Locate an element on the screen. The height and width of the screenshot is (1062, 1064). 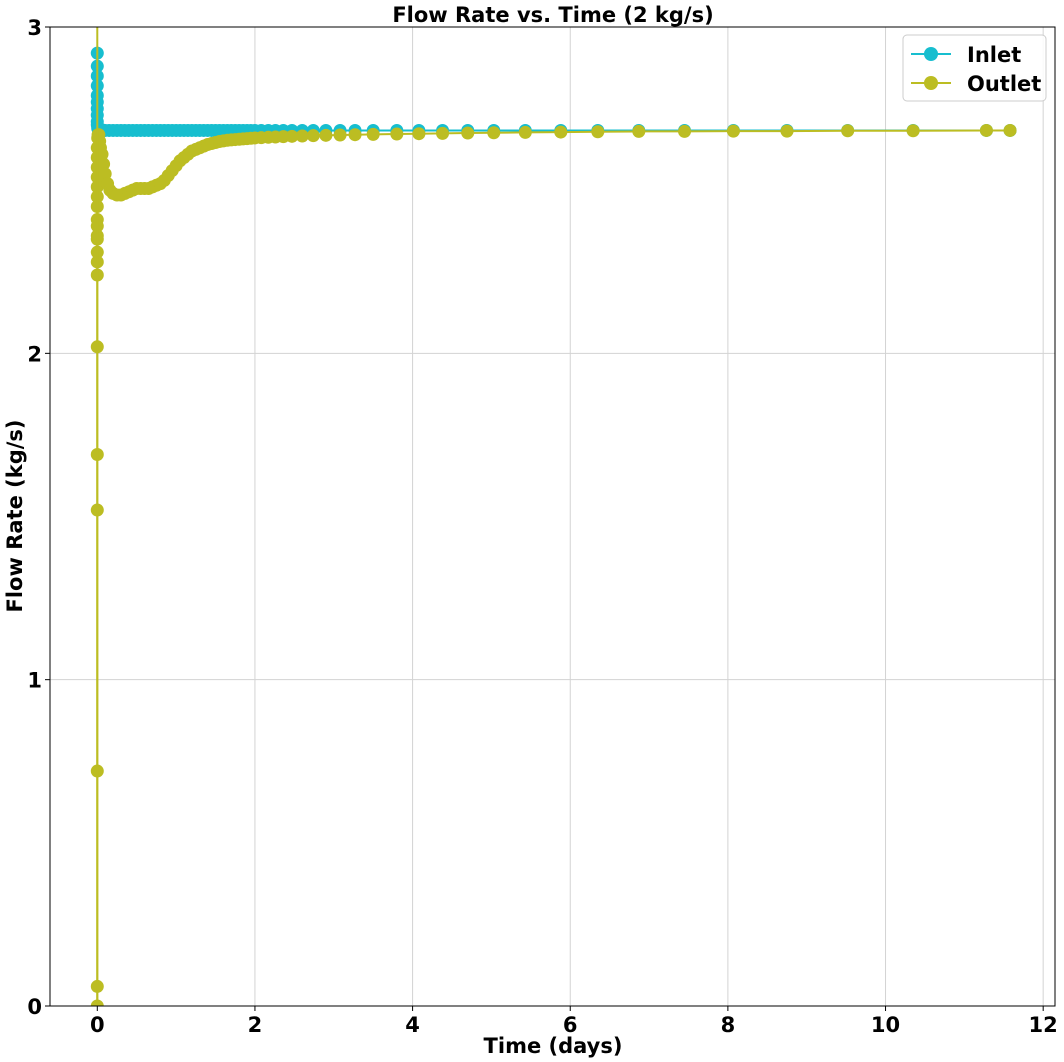
x-tick-label: 12 is located at coordinates (1043, 1025).